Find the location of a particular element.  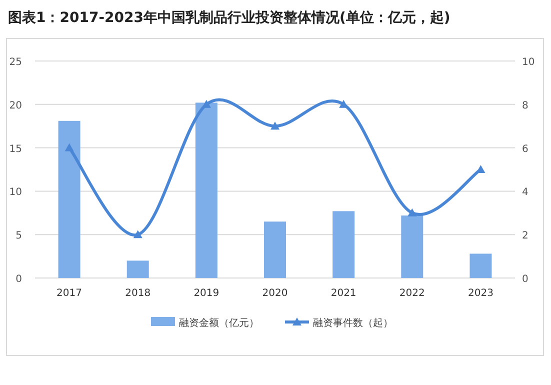

x-tick-label: 2021 is located at coordinates (343, 293).